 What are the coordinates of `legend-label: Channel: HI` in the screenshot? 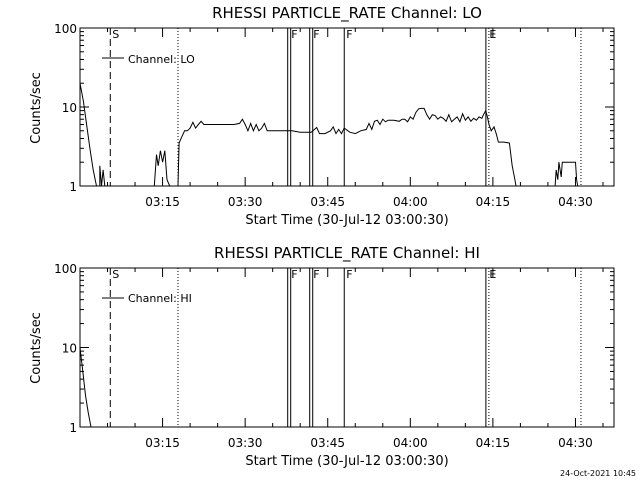 It's located at (160, 298).